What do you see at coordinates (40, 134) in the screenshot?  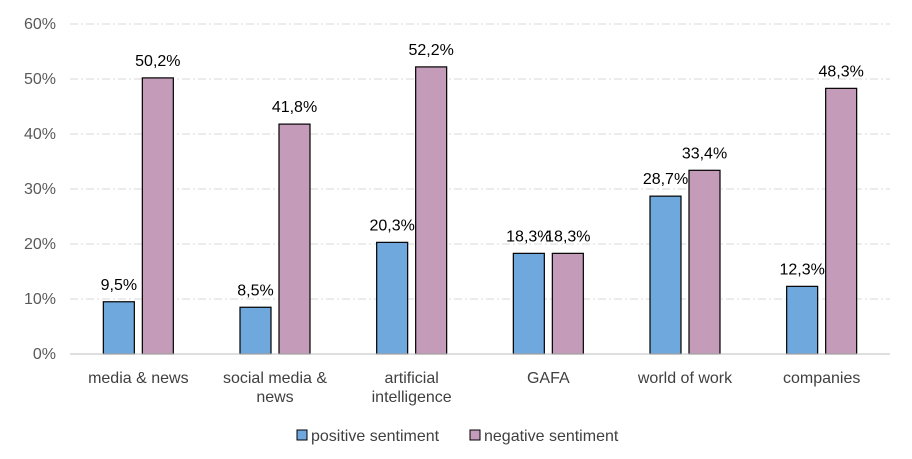 I see `y-tick-label: 40%` at bounding box center [40, 134].